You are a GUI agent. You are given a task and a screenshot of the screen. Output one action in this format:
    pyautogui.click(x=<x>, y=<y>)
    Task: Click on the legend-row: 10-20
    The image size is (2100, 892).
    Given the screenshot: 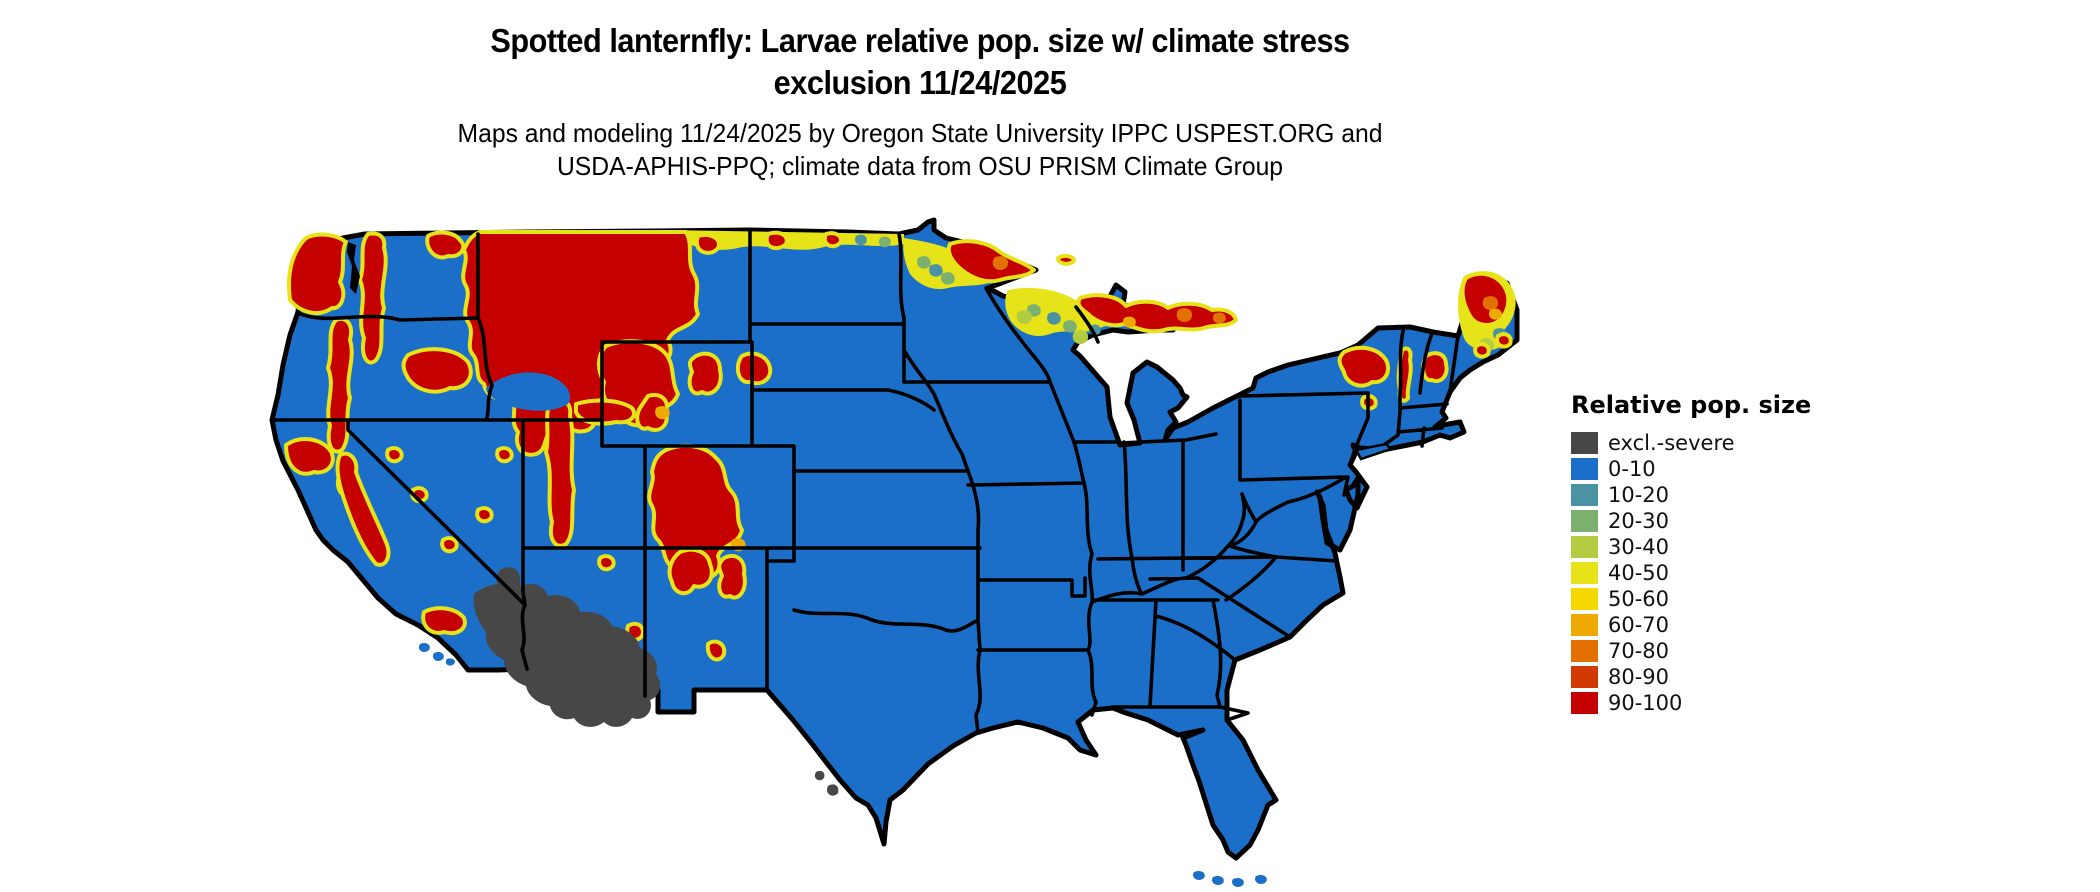 What is the action you would take?
    pyautogui.click(x=1691, y=495)
    